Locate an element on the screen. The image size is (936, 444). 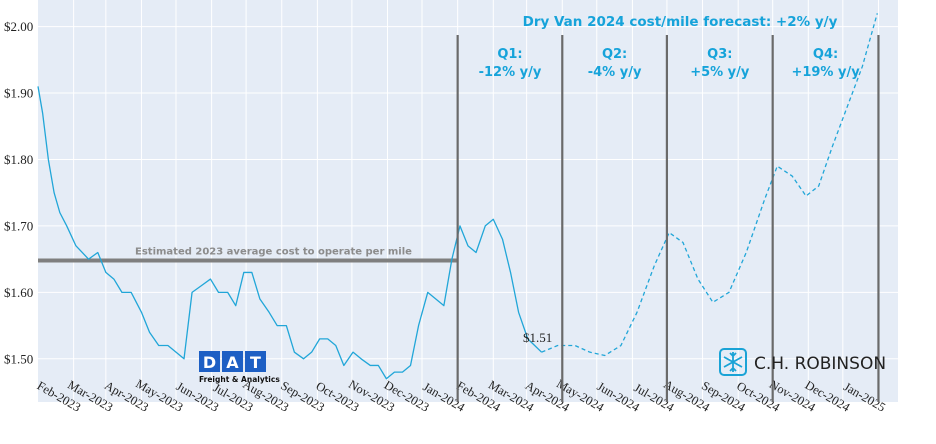
y-tick-label: $1.60 is located at coordinates (18, 292).